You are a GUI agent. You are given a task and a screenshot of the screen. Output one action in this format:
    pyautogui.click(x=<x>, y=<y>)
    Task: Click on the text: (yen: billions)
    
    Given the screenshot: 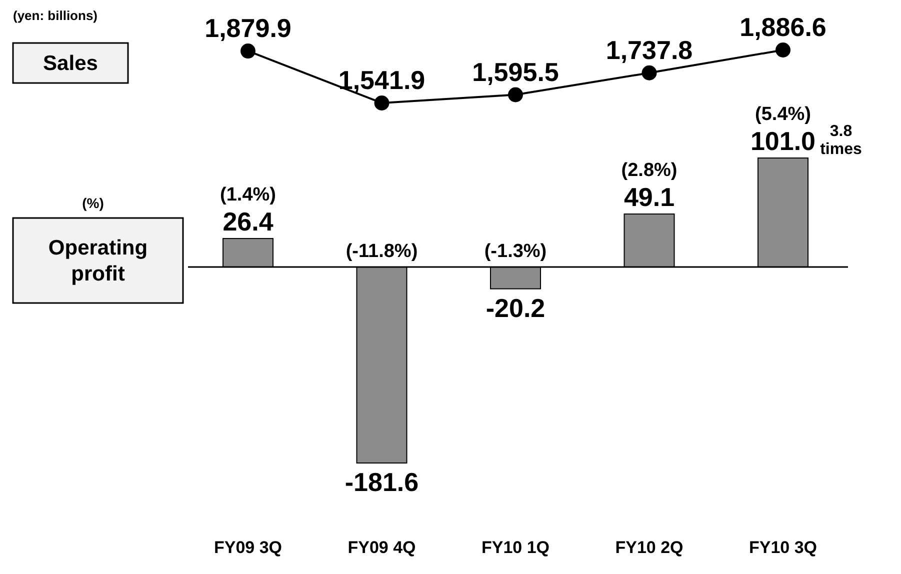 What is the action you would take?
    pyautogui.click(x=55, y=15)
    